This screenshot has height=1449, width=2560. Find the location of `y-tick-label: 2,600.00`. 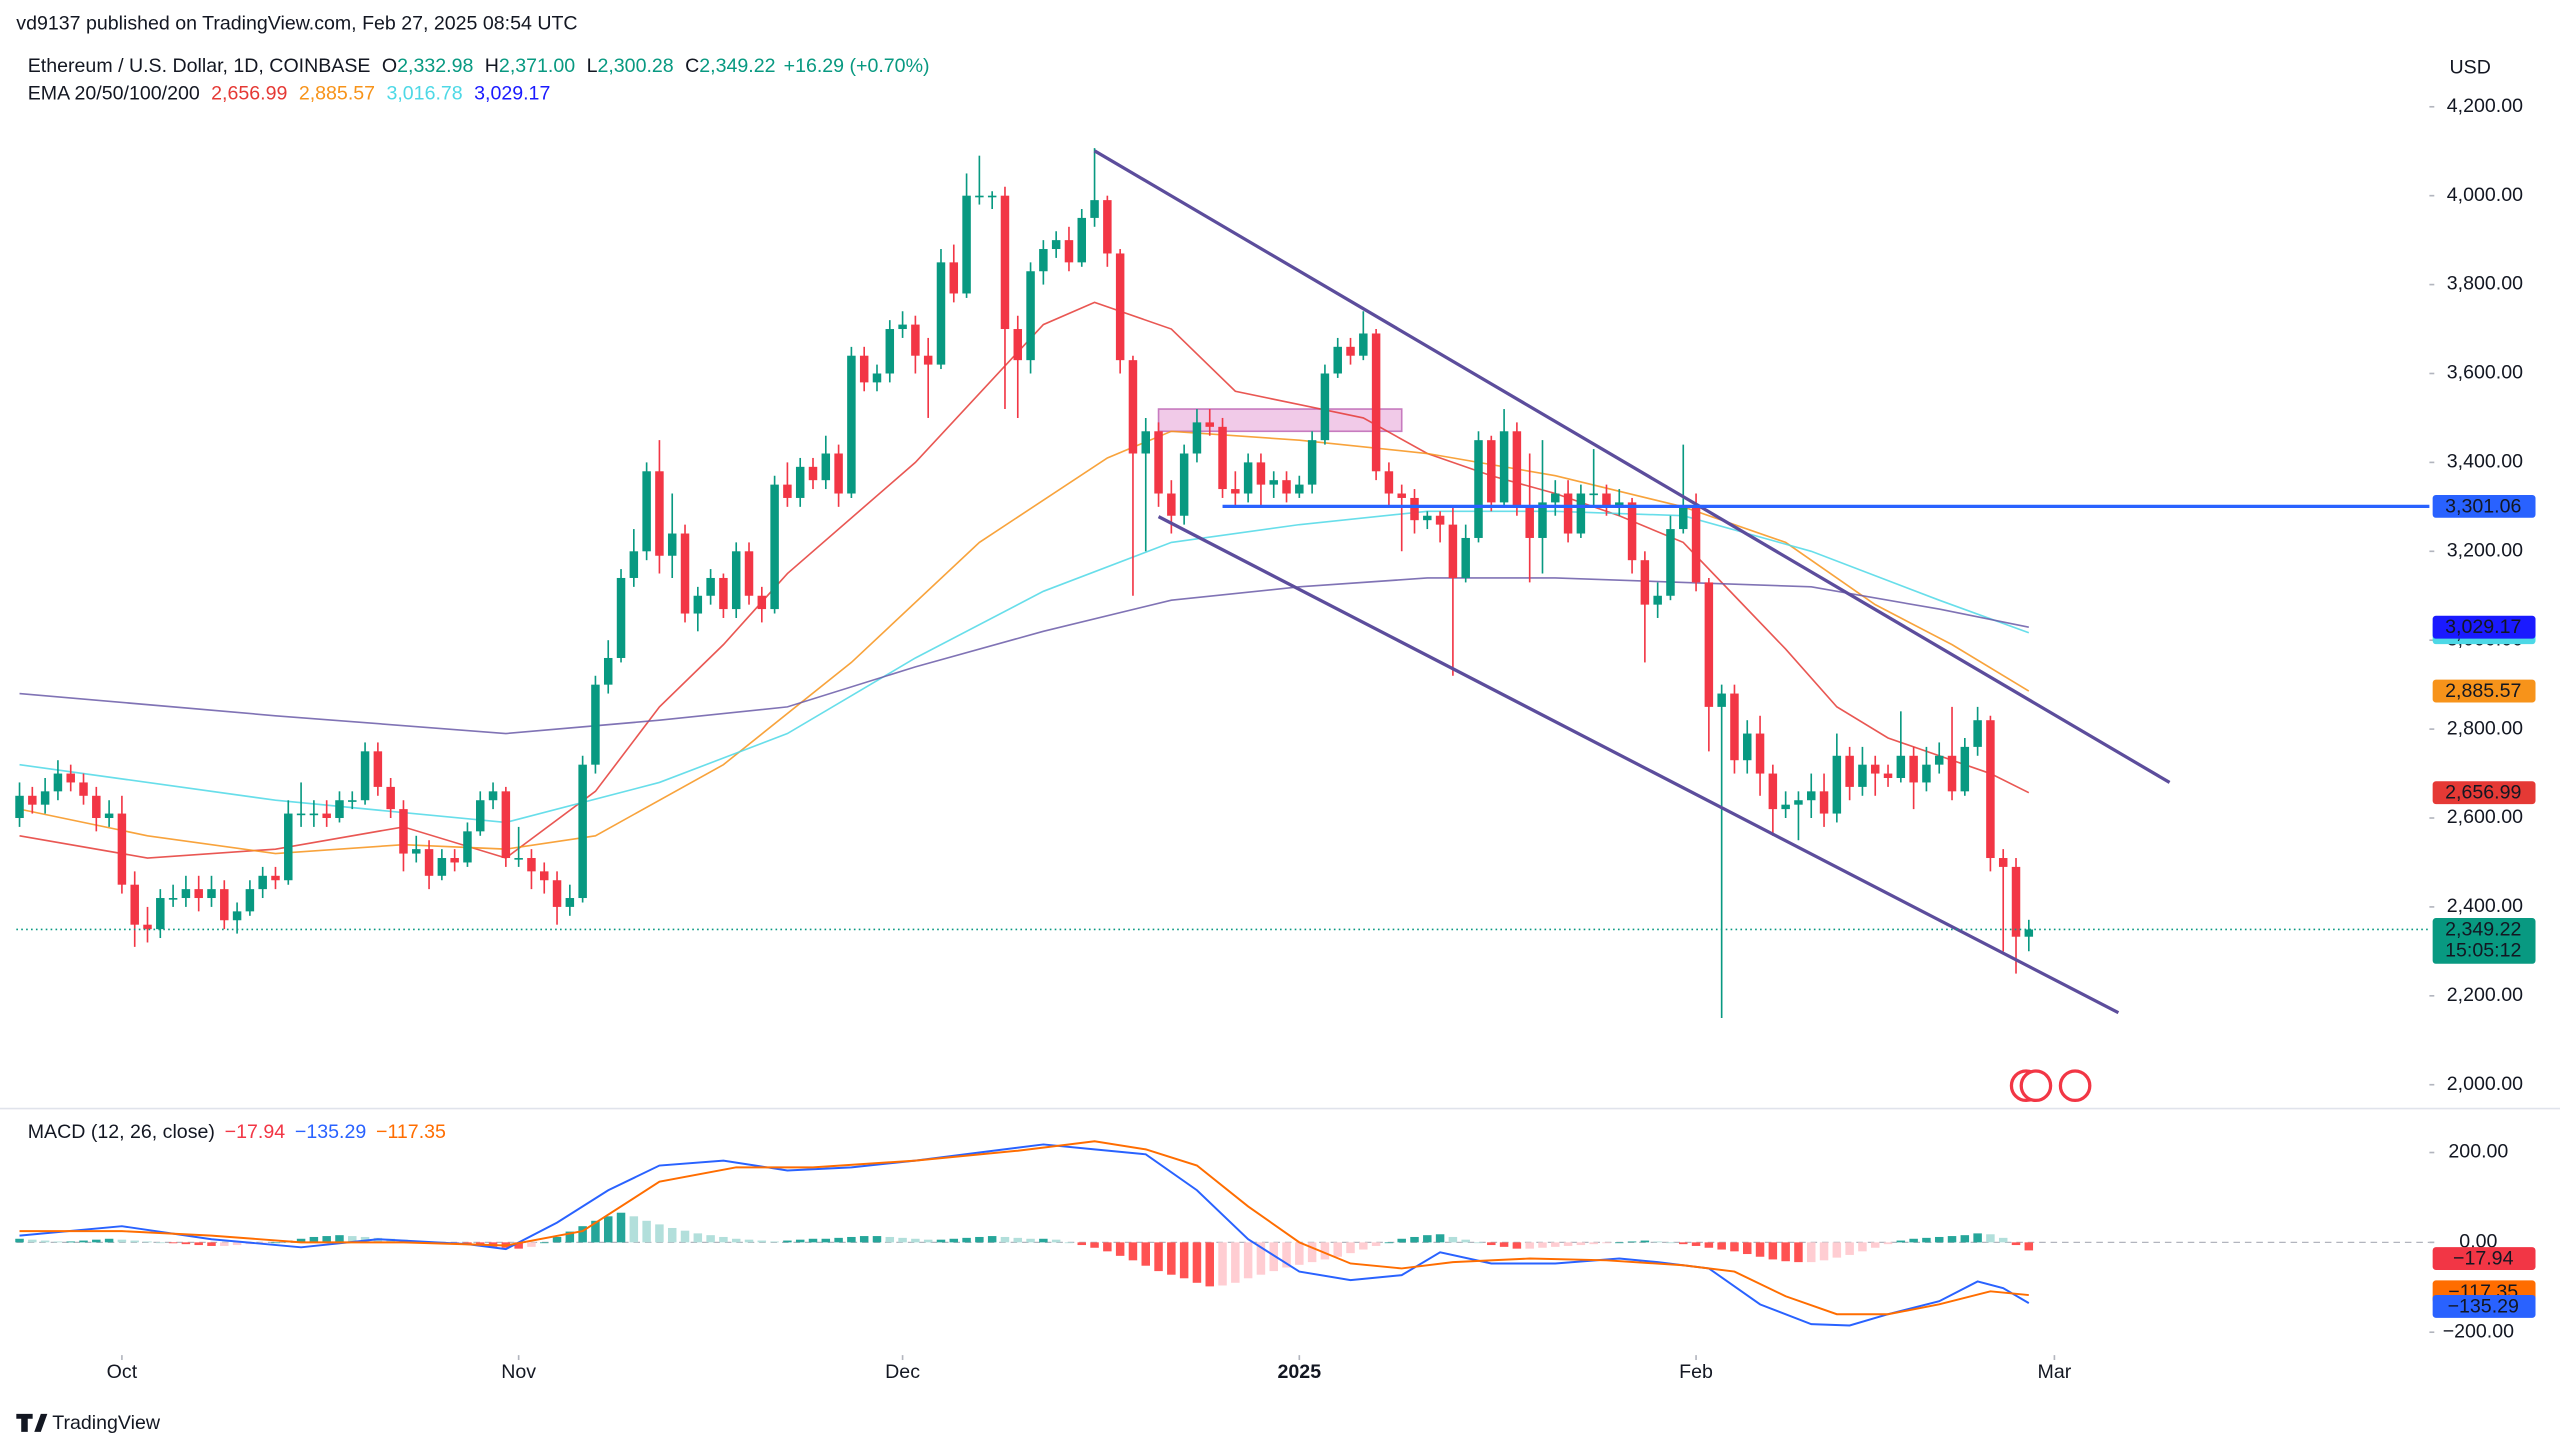

y-tick-label: 2,600.00 is located at coordinates (2485, 817).